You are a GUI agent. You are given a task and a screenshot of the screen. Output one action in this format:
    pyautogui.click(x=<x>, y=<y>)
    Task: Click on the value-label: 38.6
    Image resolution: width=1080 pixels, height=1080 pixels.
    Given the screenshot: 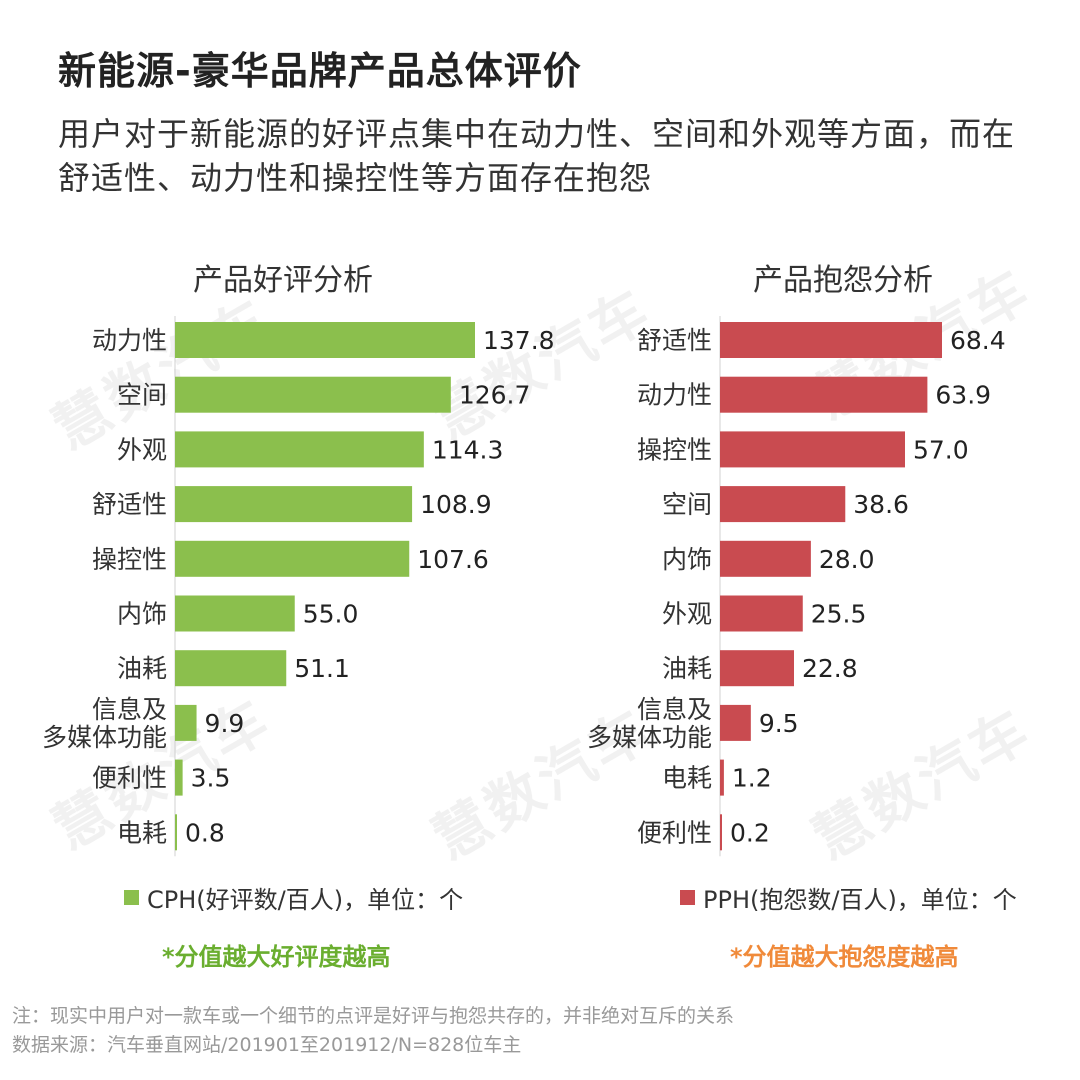 What is the action you would take?
    pyautogui.click(x=881, y=504)
    